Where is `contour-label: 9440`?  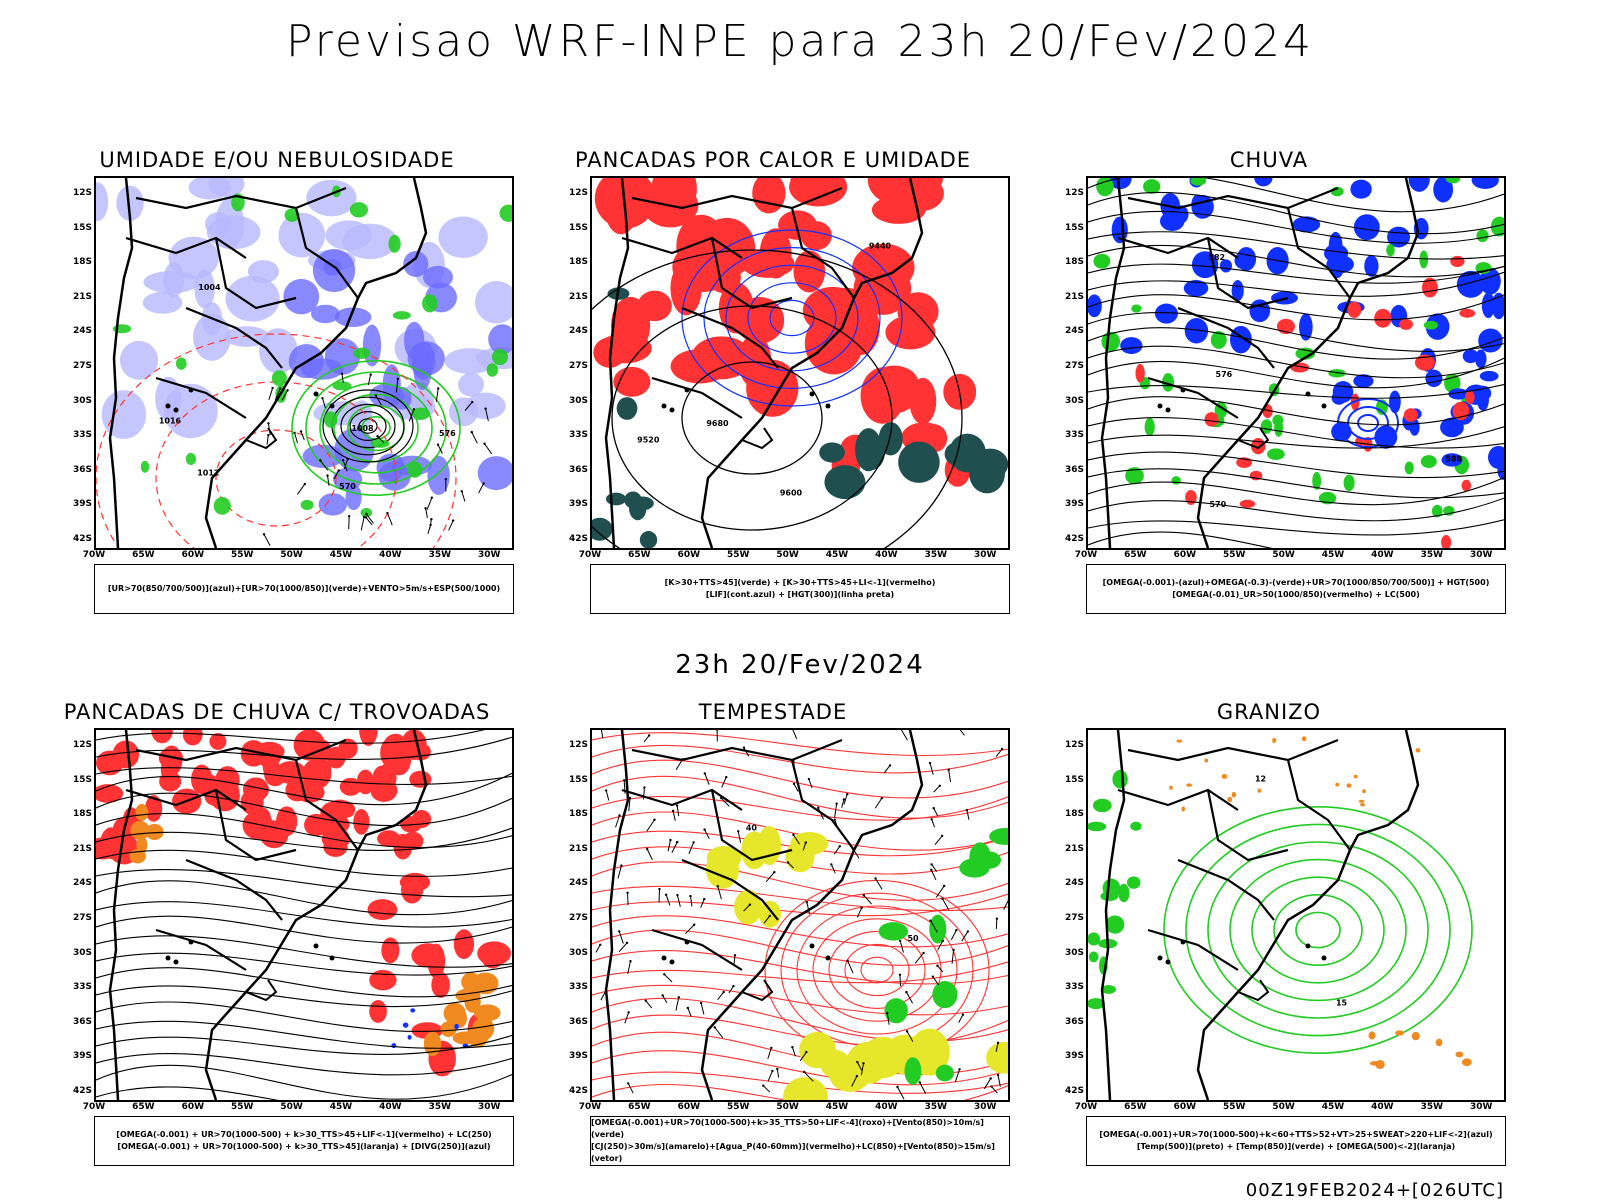
contour-label: 9440 is located at coordinates (880, 245).